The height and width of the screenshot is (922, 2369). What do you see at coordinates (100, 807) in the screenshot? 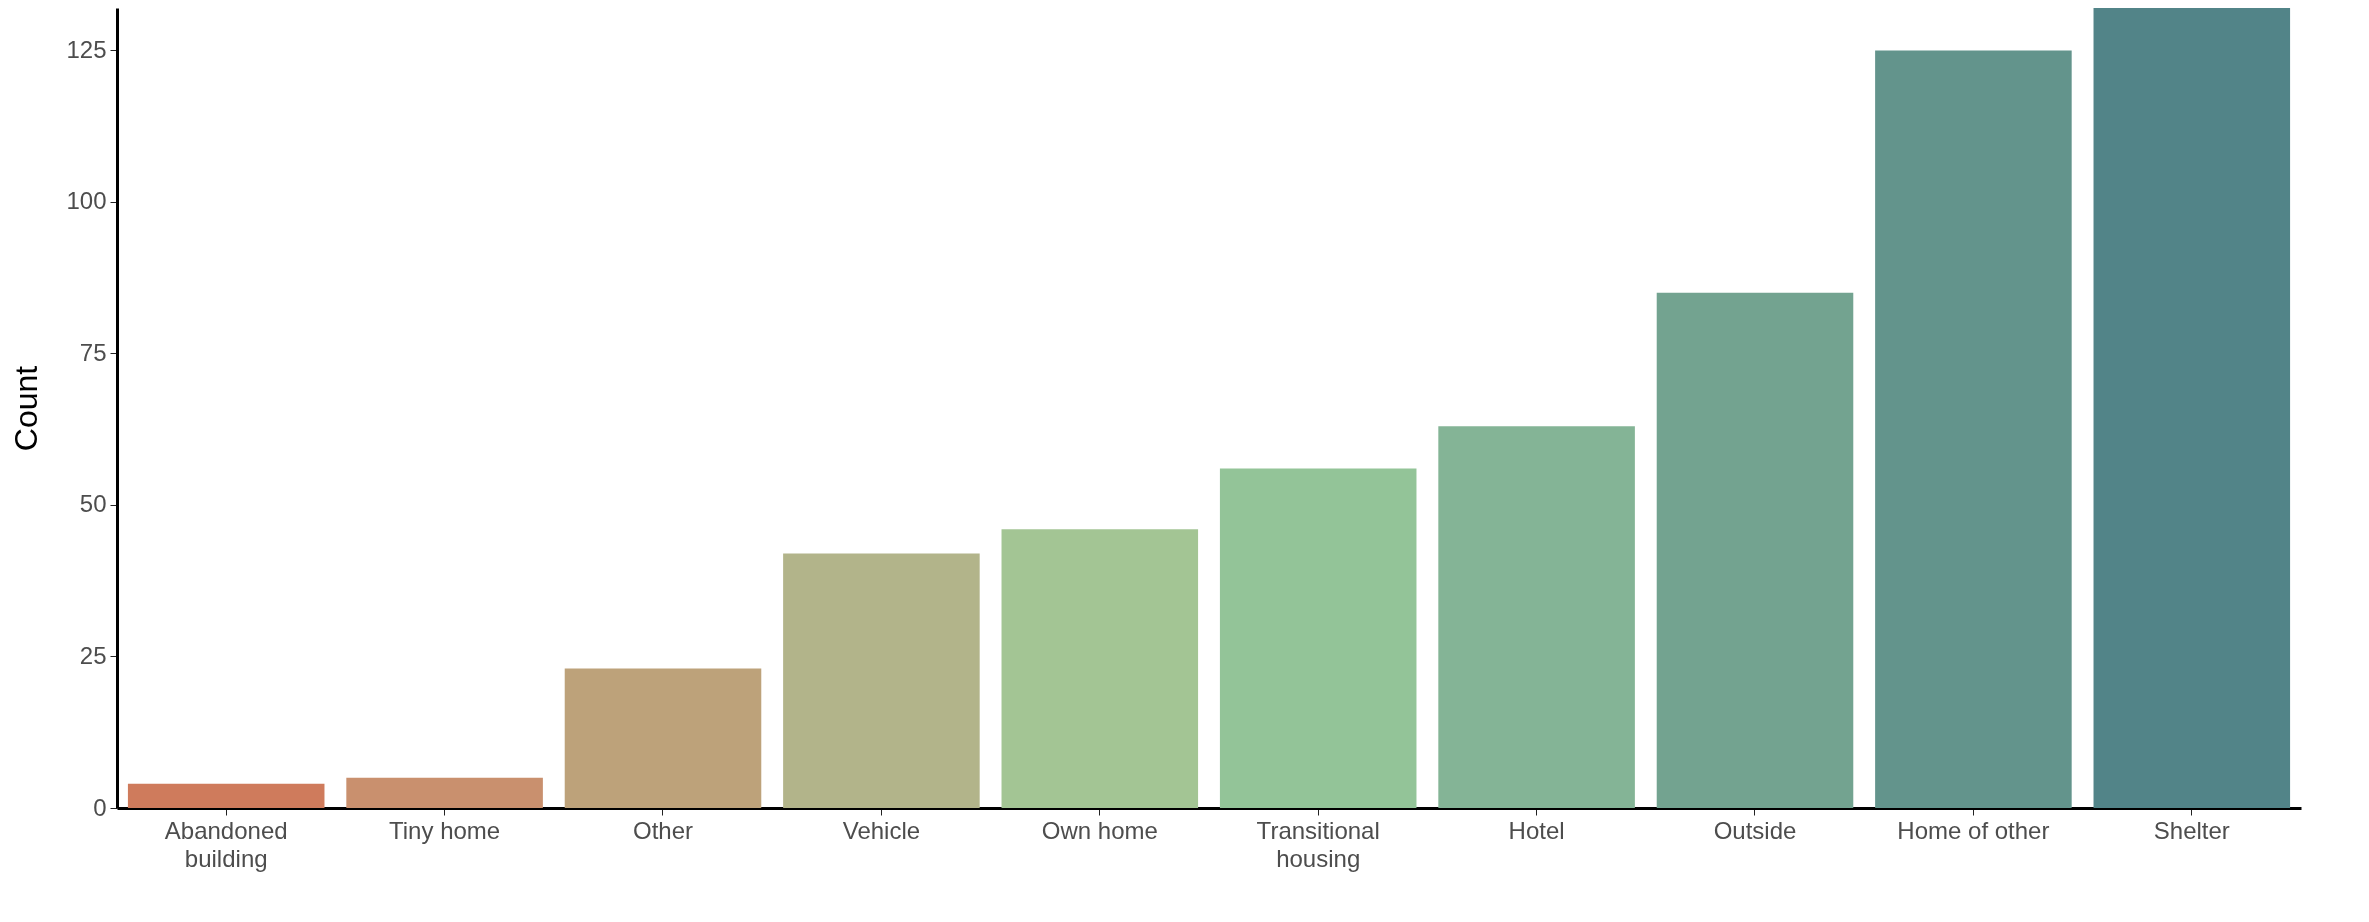
I see `y-tick-label: 0` at bounding box center [100, 807].